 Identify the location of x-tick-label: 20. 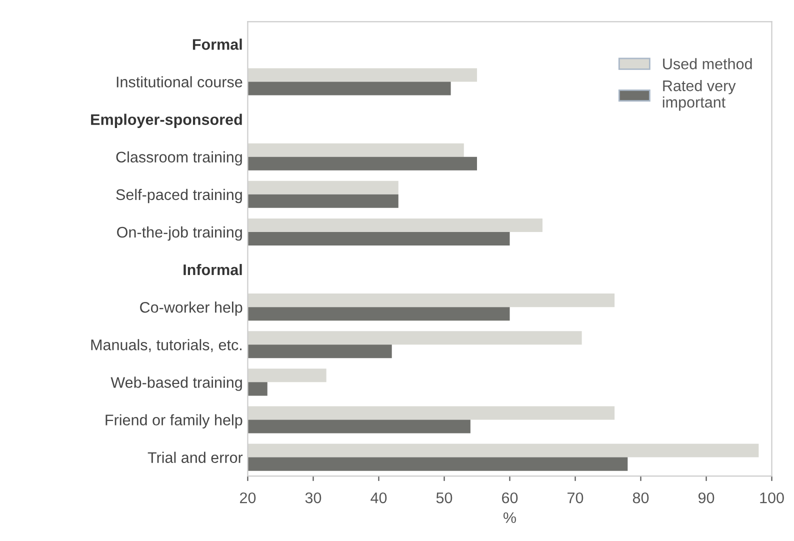
(248, 498).